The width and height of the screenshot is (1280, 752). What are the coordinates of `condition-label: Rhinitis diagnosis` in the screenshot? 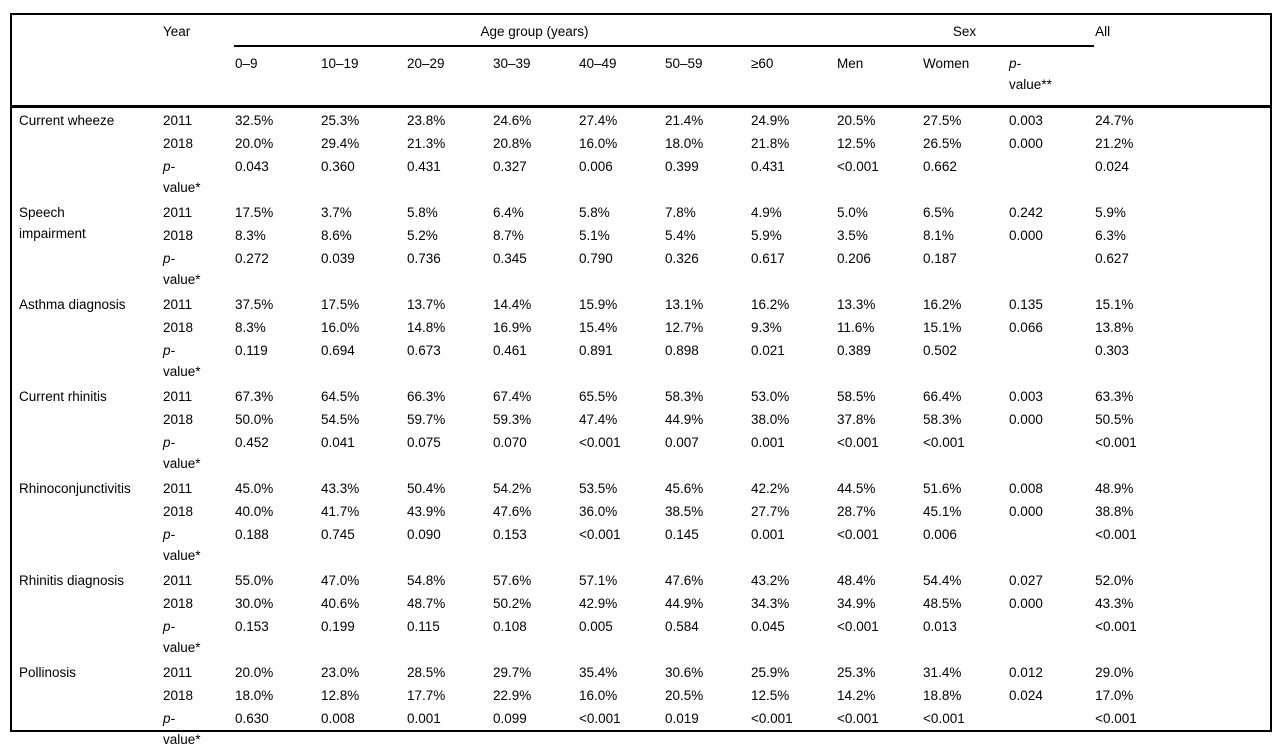 It's located at (87, 614).